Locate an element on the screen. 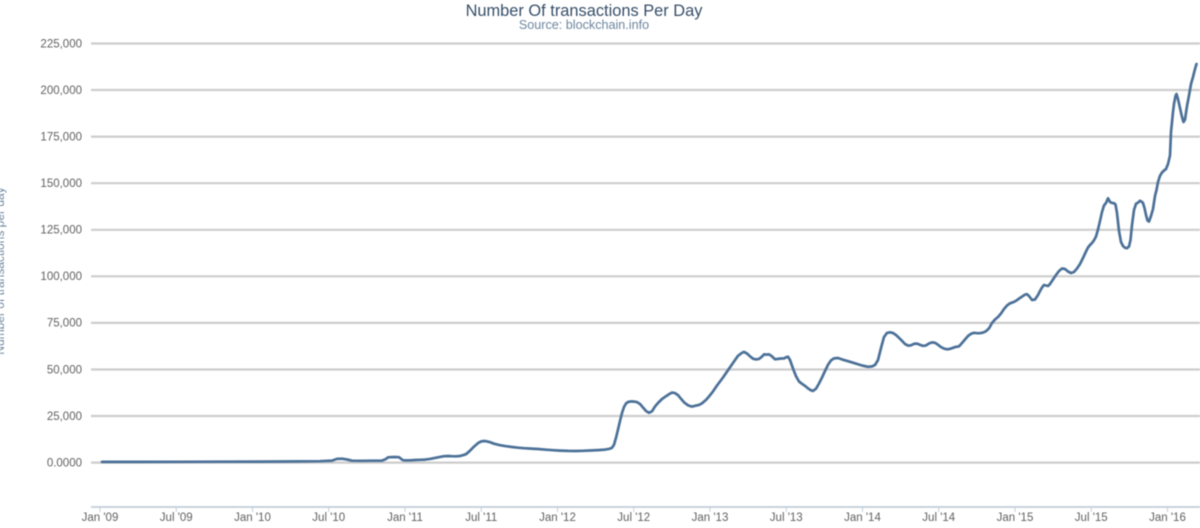 This screenshot has width=1200, height=528. svg-text: 100,000 is located at coordinates (61, 277).